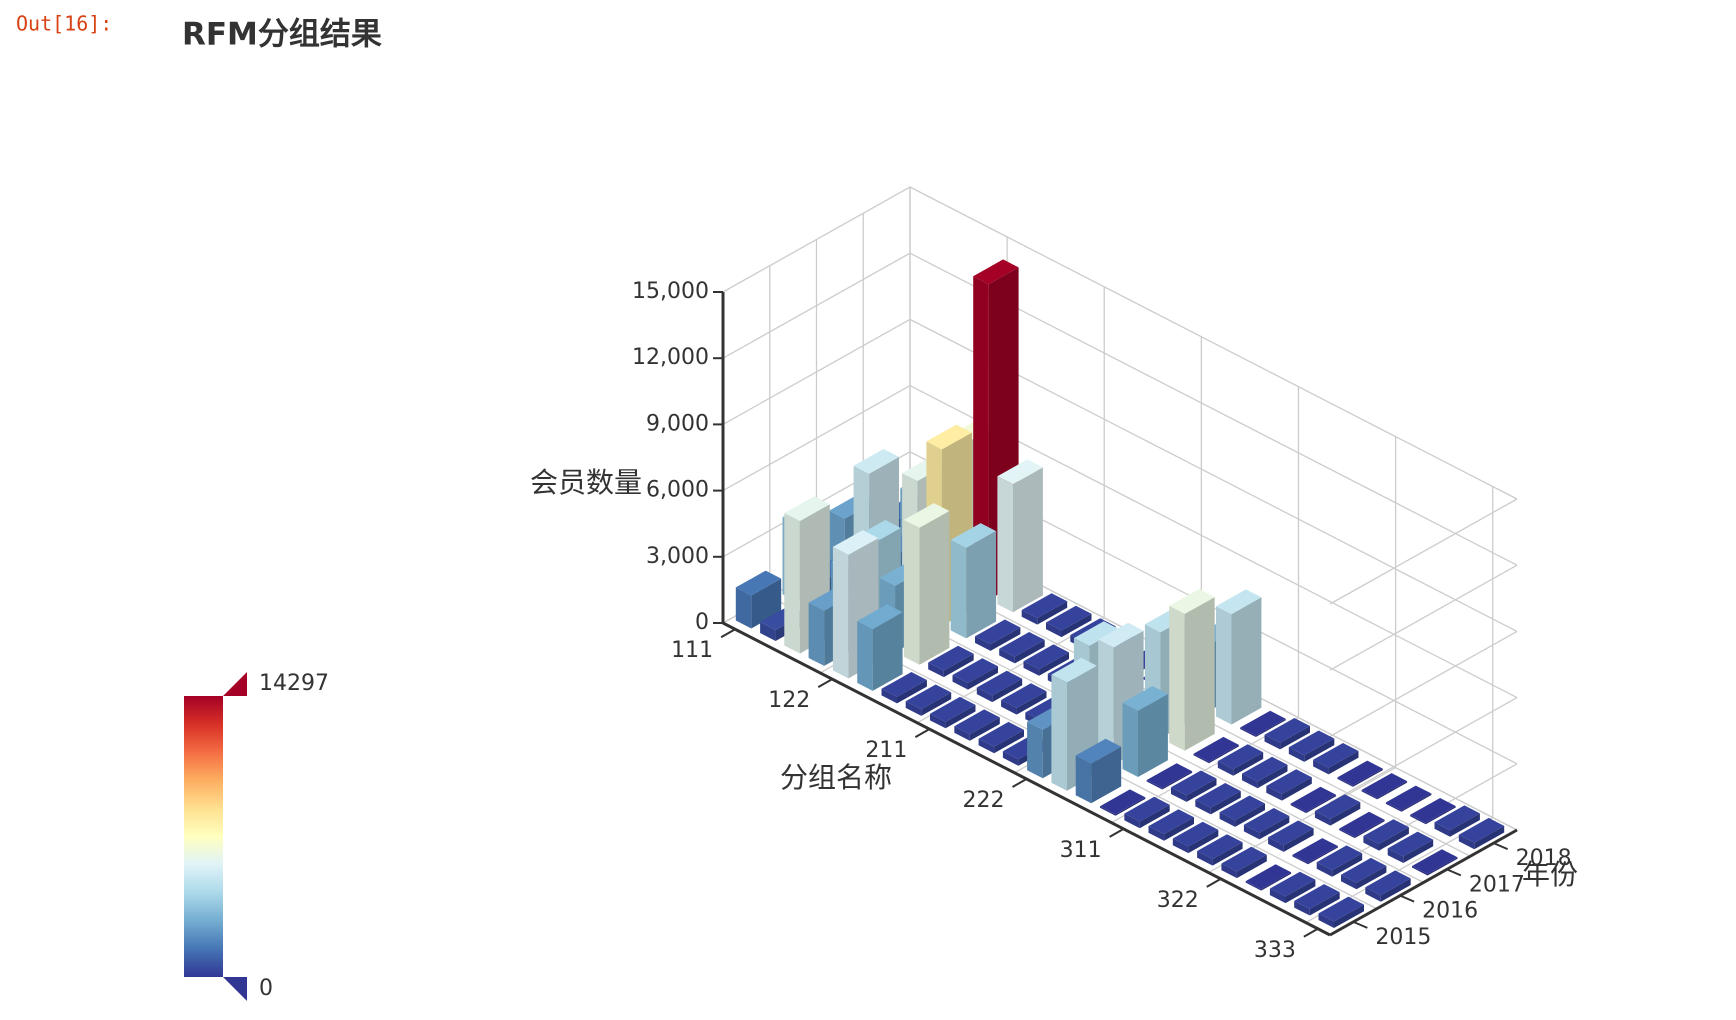 The height and width of the screenshot is (1020, 1736). What do you see at coordinates (692, 650) in the screenshot?
I see `x-tick-label: 111` at bounding box center [692, 650].